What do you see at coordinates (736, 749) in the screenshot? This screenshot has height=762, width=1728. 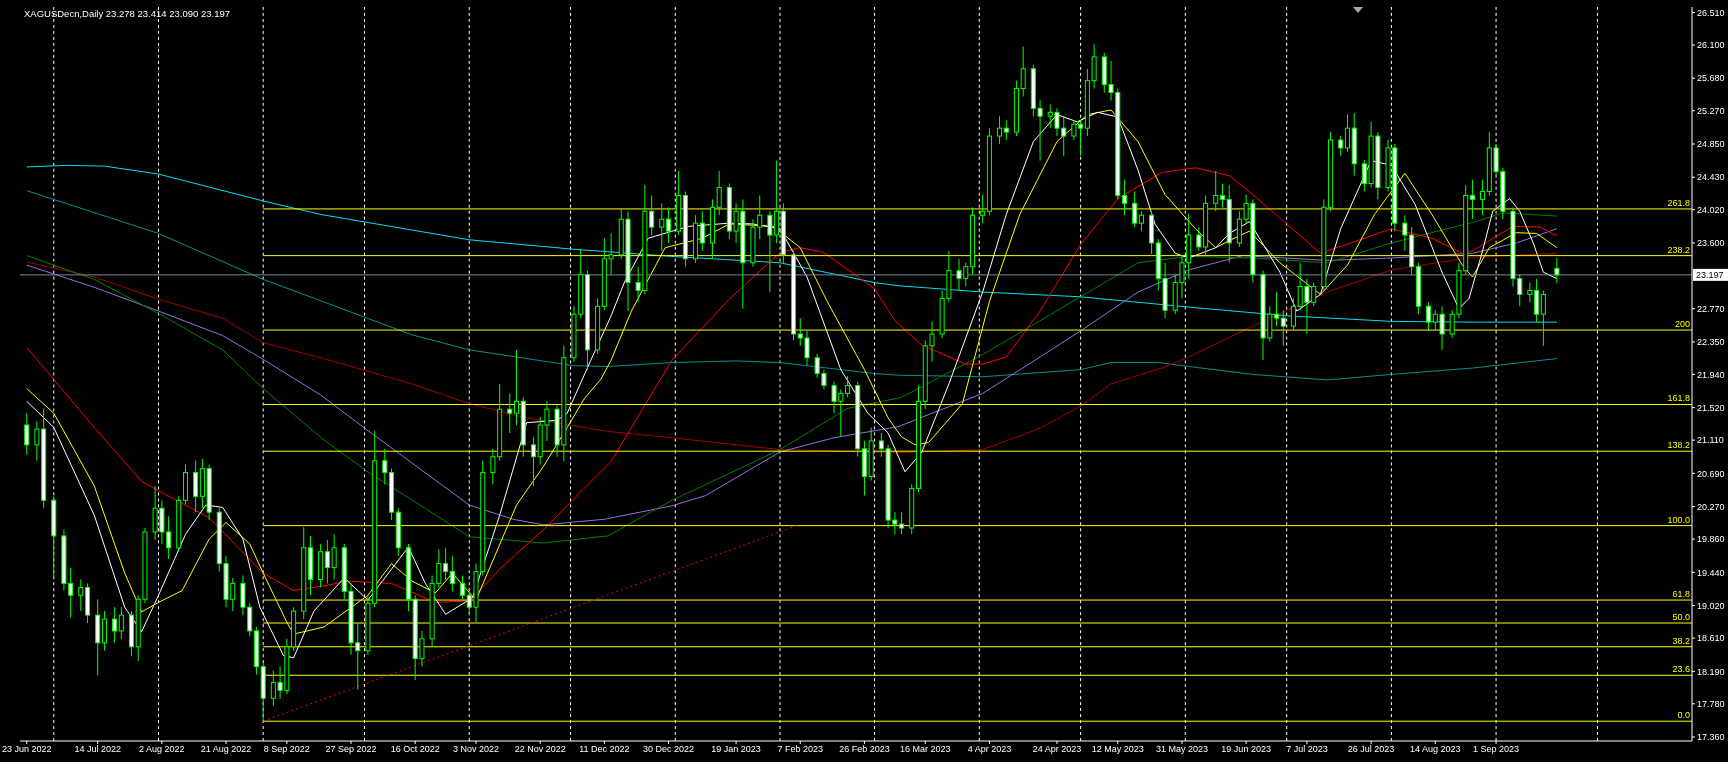 I see `x-tick-label: 19 Jan 2023` at bounding box center [736, 749].